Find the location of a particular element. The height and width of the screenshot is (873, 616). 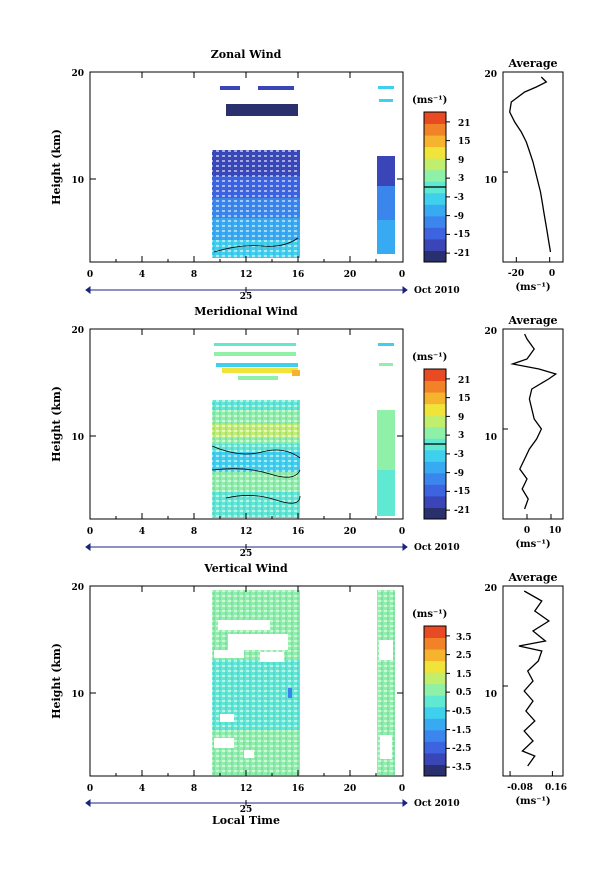

colorbar-tick-label: 9 is located at coordinates (461, 161).